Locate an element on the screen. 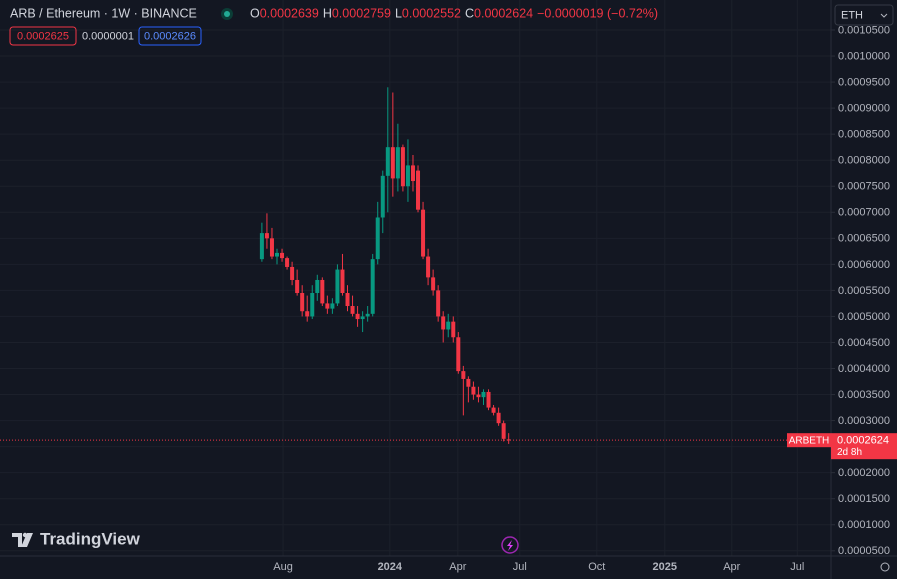 The height and width of the screenshot is (579, 897). x-tick-label: Aug is located at coordinates (283, 567).